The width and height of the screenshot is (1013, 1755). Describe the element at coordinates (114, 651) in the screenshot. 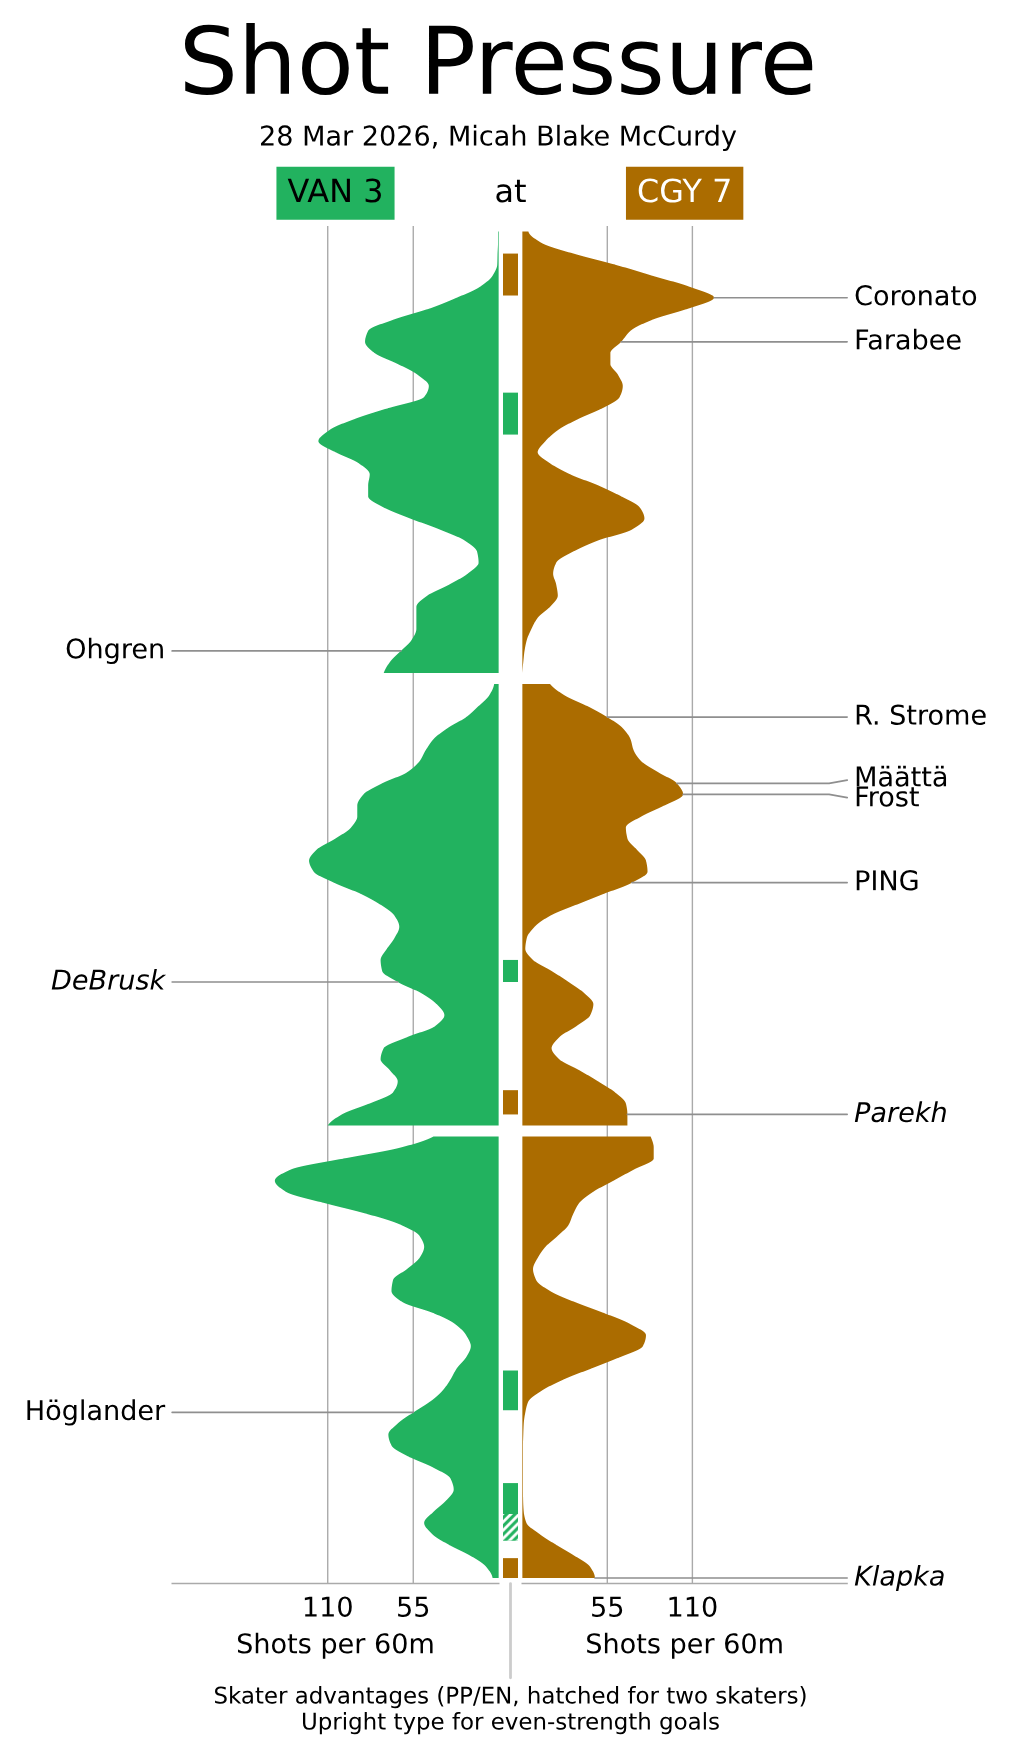

I see `data-label: Ohgren` at that location.